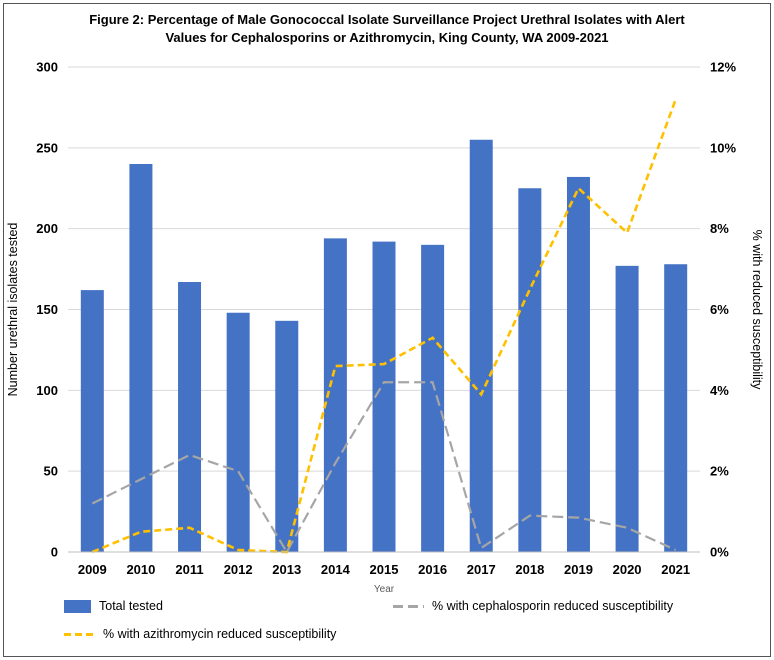 The height and width of the screenshot is (660, 774). What do you see at coordinates (140, 569) in the screenshot?
I see `x-tick-2010: 2010` at bounding box center [140, 569].